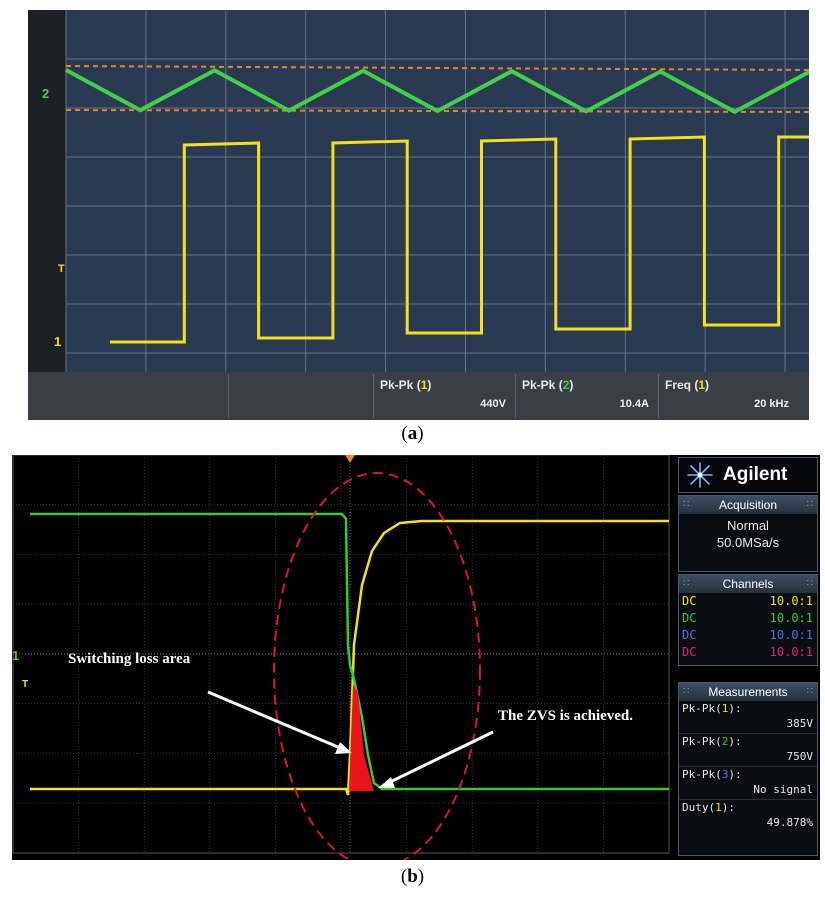 The image size is (825, 898). Describe the element at coordinates (45, 93) in the screenshot. I see `channel-2-marker: 2` at that location.